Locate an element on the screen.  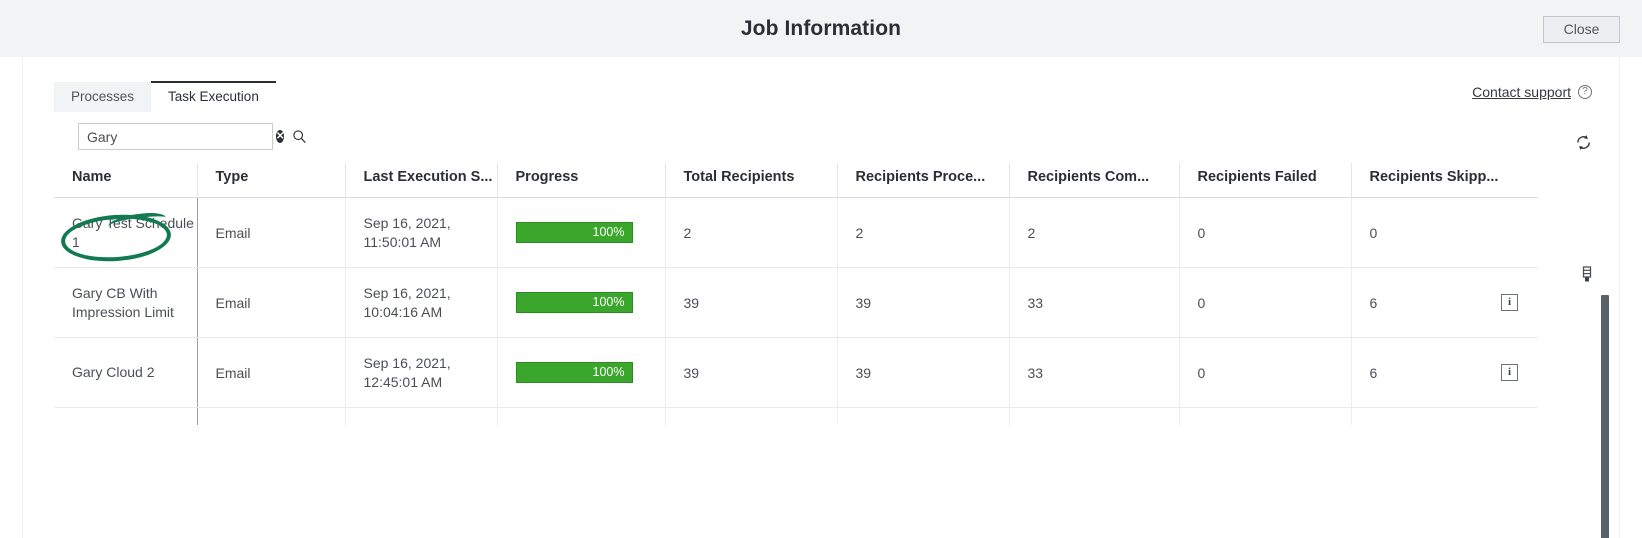
dialog-title-bar: Job Information Close is located at coordinates (821, 28).